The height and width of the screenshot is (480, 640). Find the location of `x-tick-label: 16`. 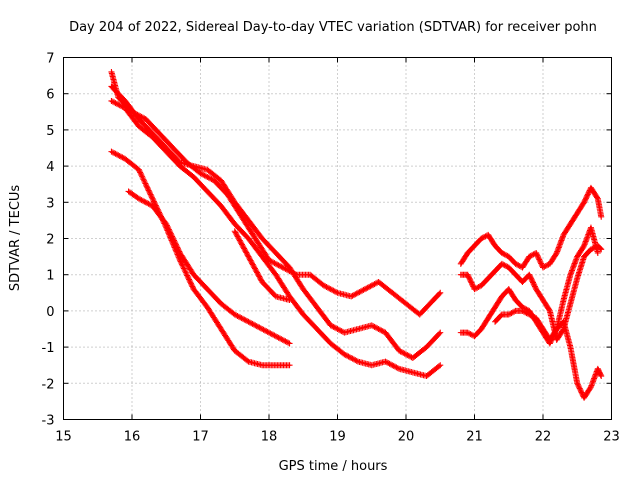

x-tick-label: 16 is located at coordinates (132, 437).